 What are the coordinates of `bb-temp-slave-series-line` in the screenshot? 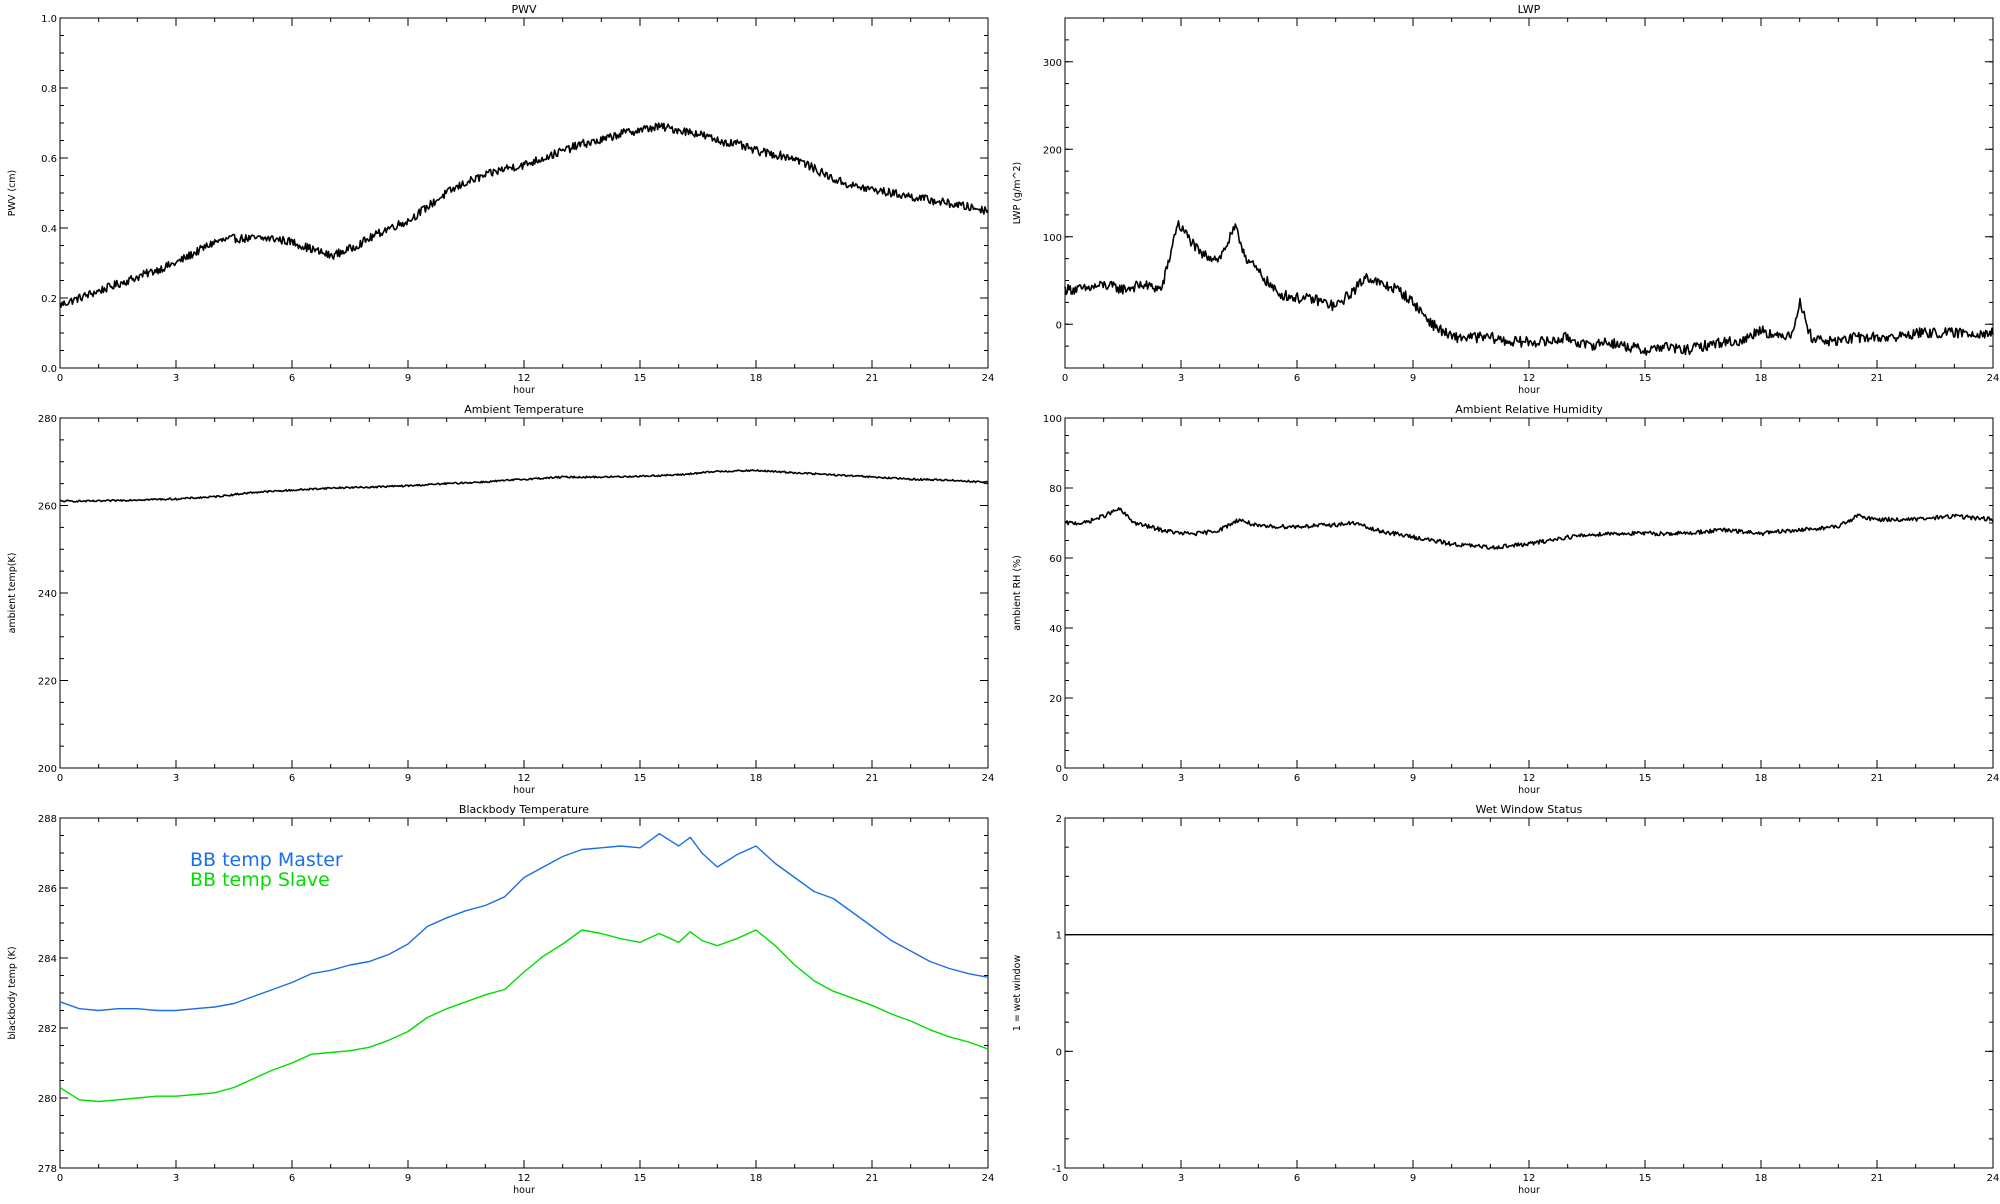 It's located at (524, 1016).